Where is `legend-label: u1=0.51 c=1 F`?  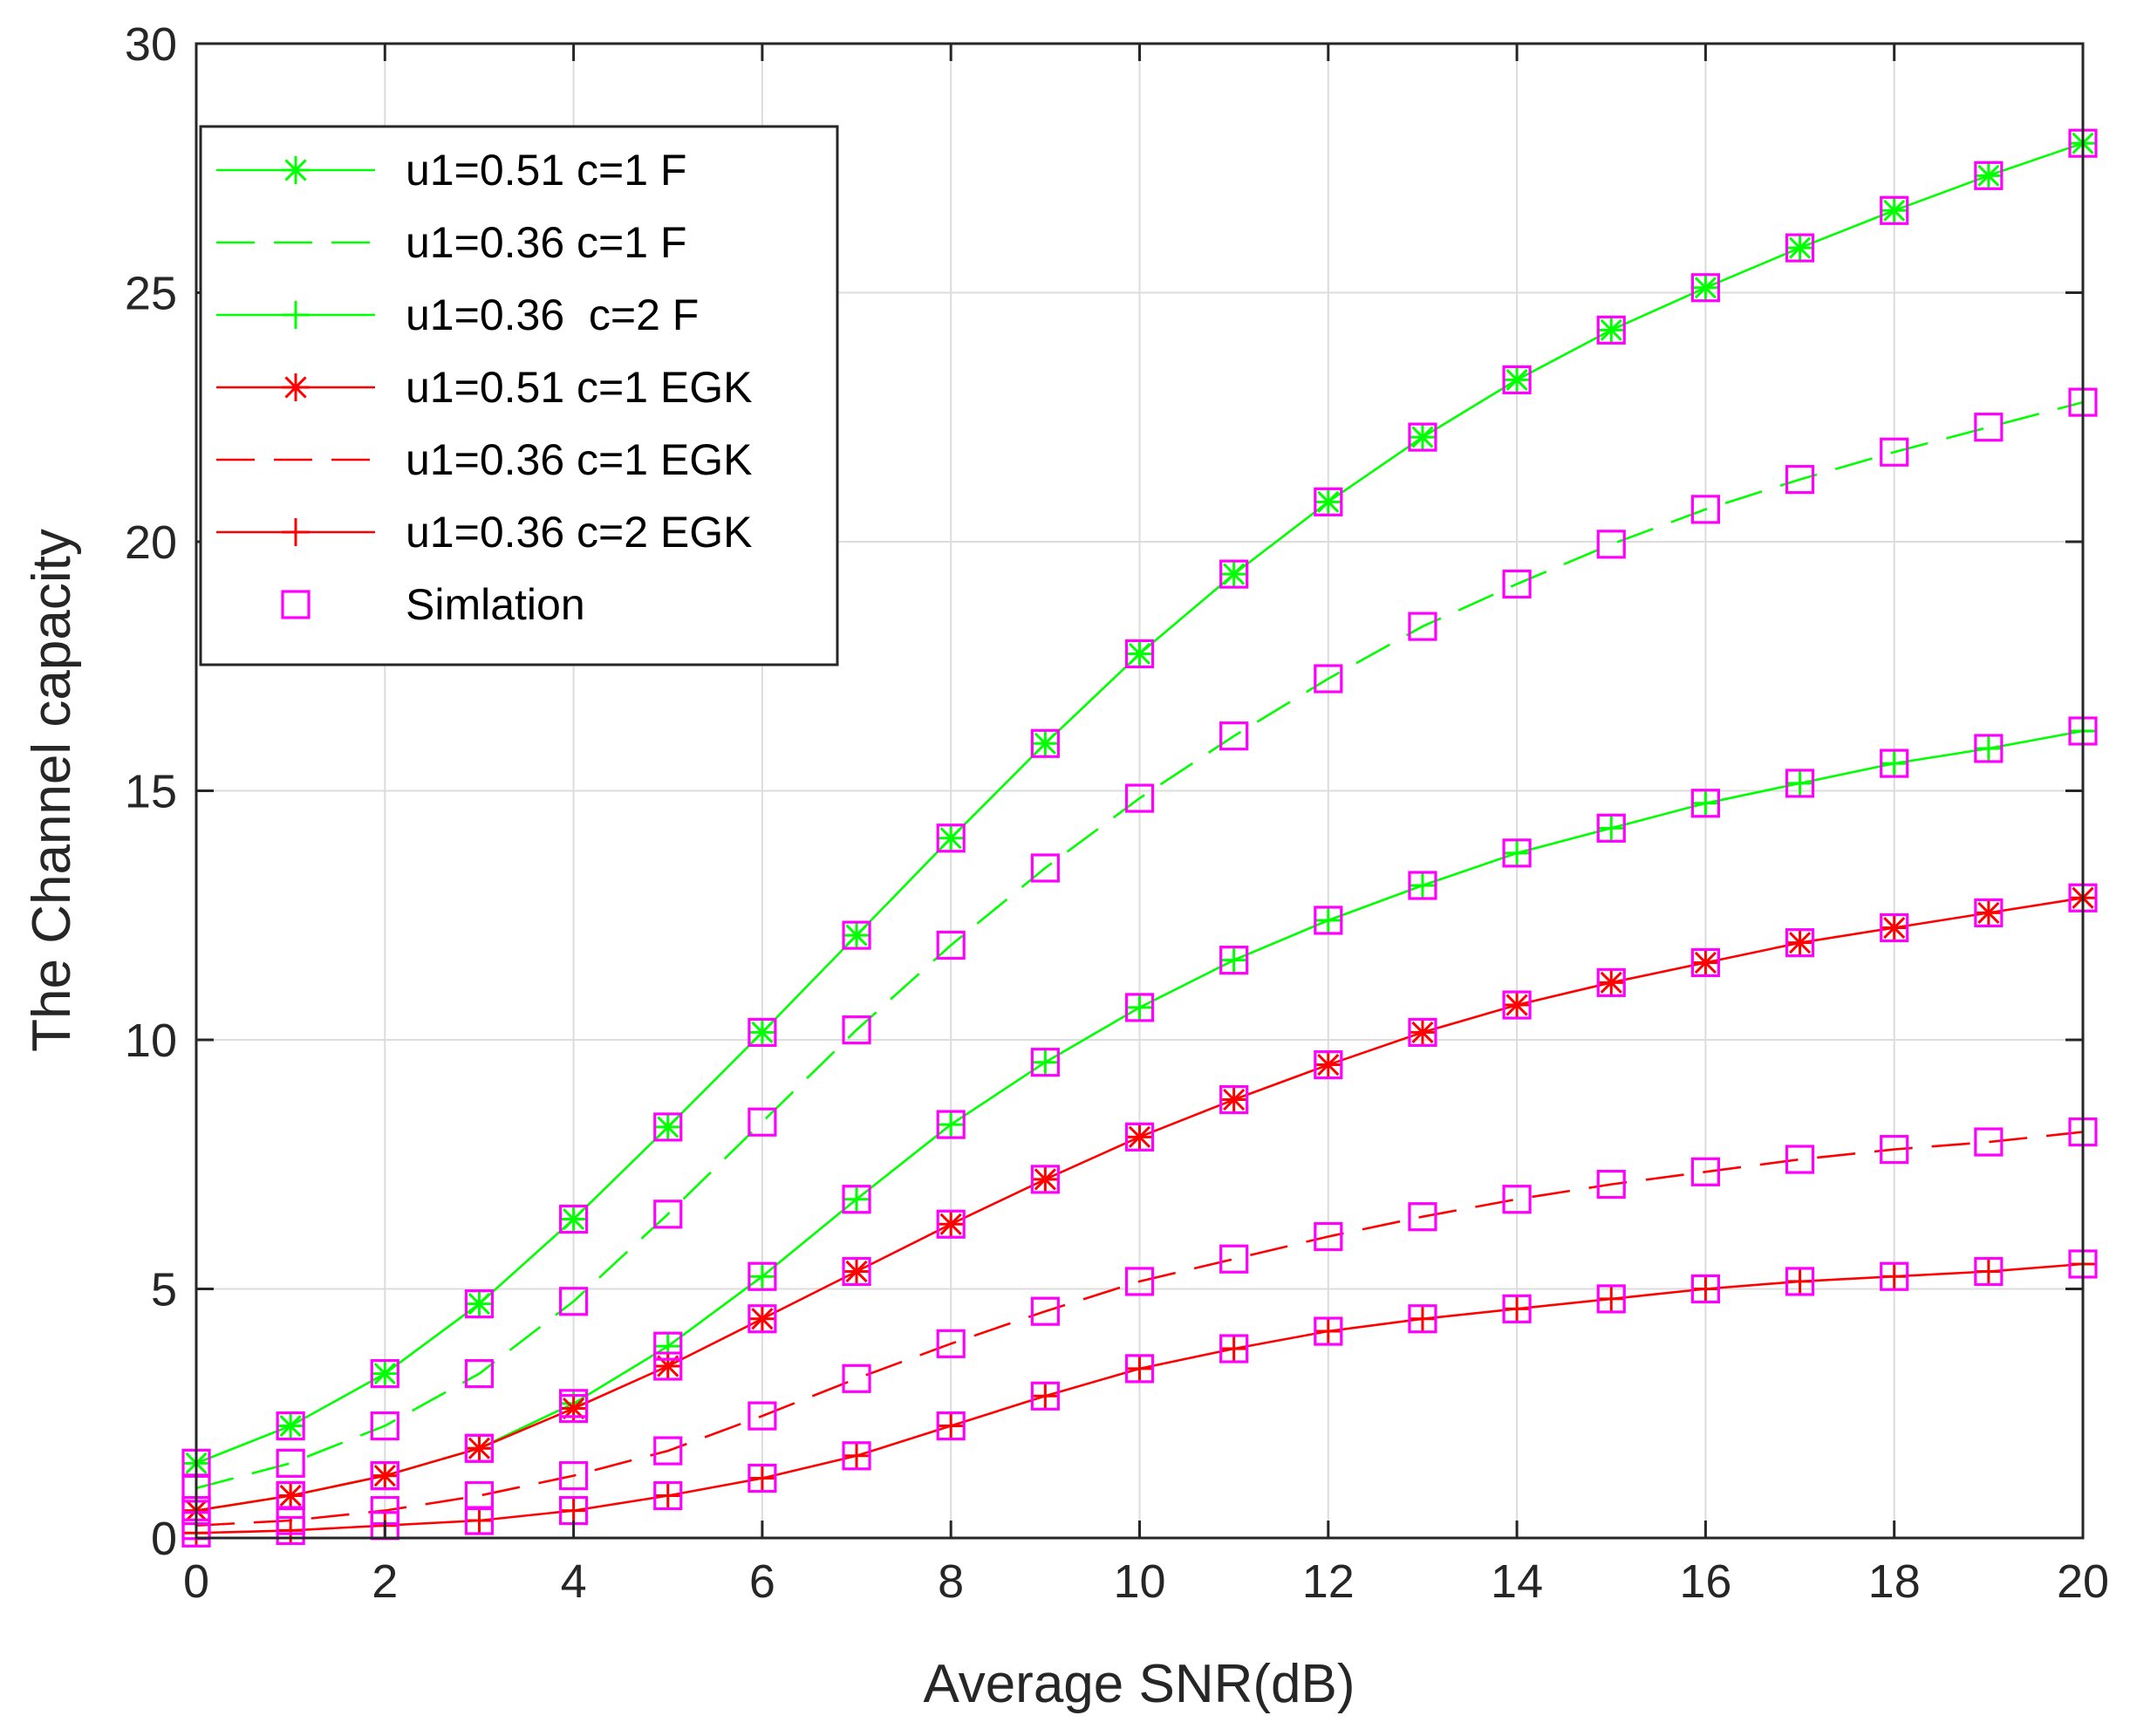 legend-label: u1=0.51 c=1 F is located at coordinates (546, 170).